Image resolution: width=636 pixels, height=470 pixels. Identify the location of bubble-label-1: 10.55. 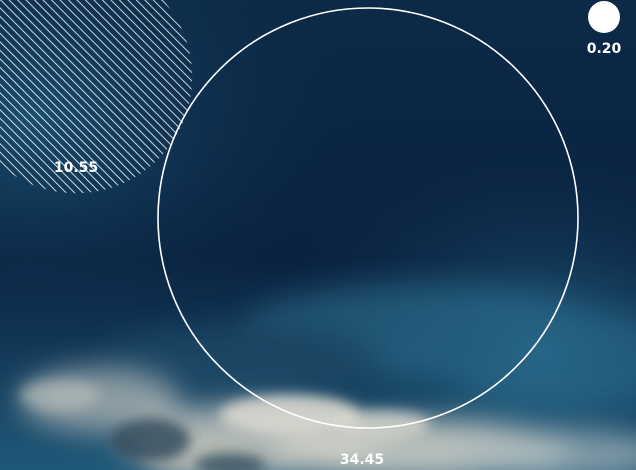
(76, 168).